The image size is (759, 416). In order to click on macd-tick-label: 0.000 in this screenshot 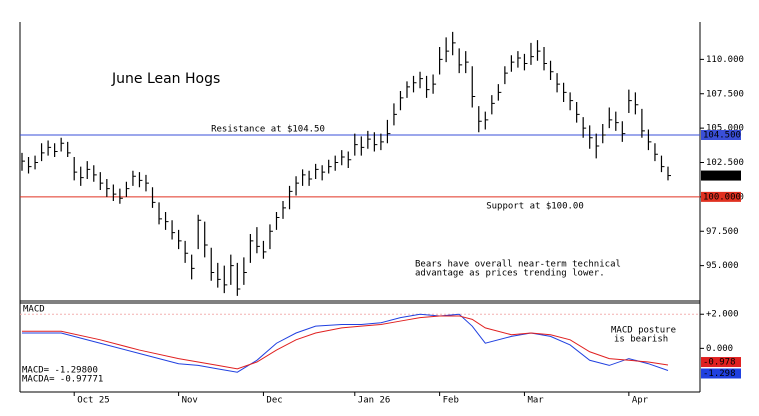, I will do `click(719, 349)`.